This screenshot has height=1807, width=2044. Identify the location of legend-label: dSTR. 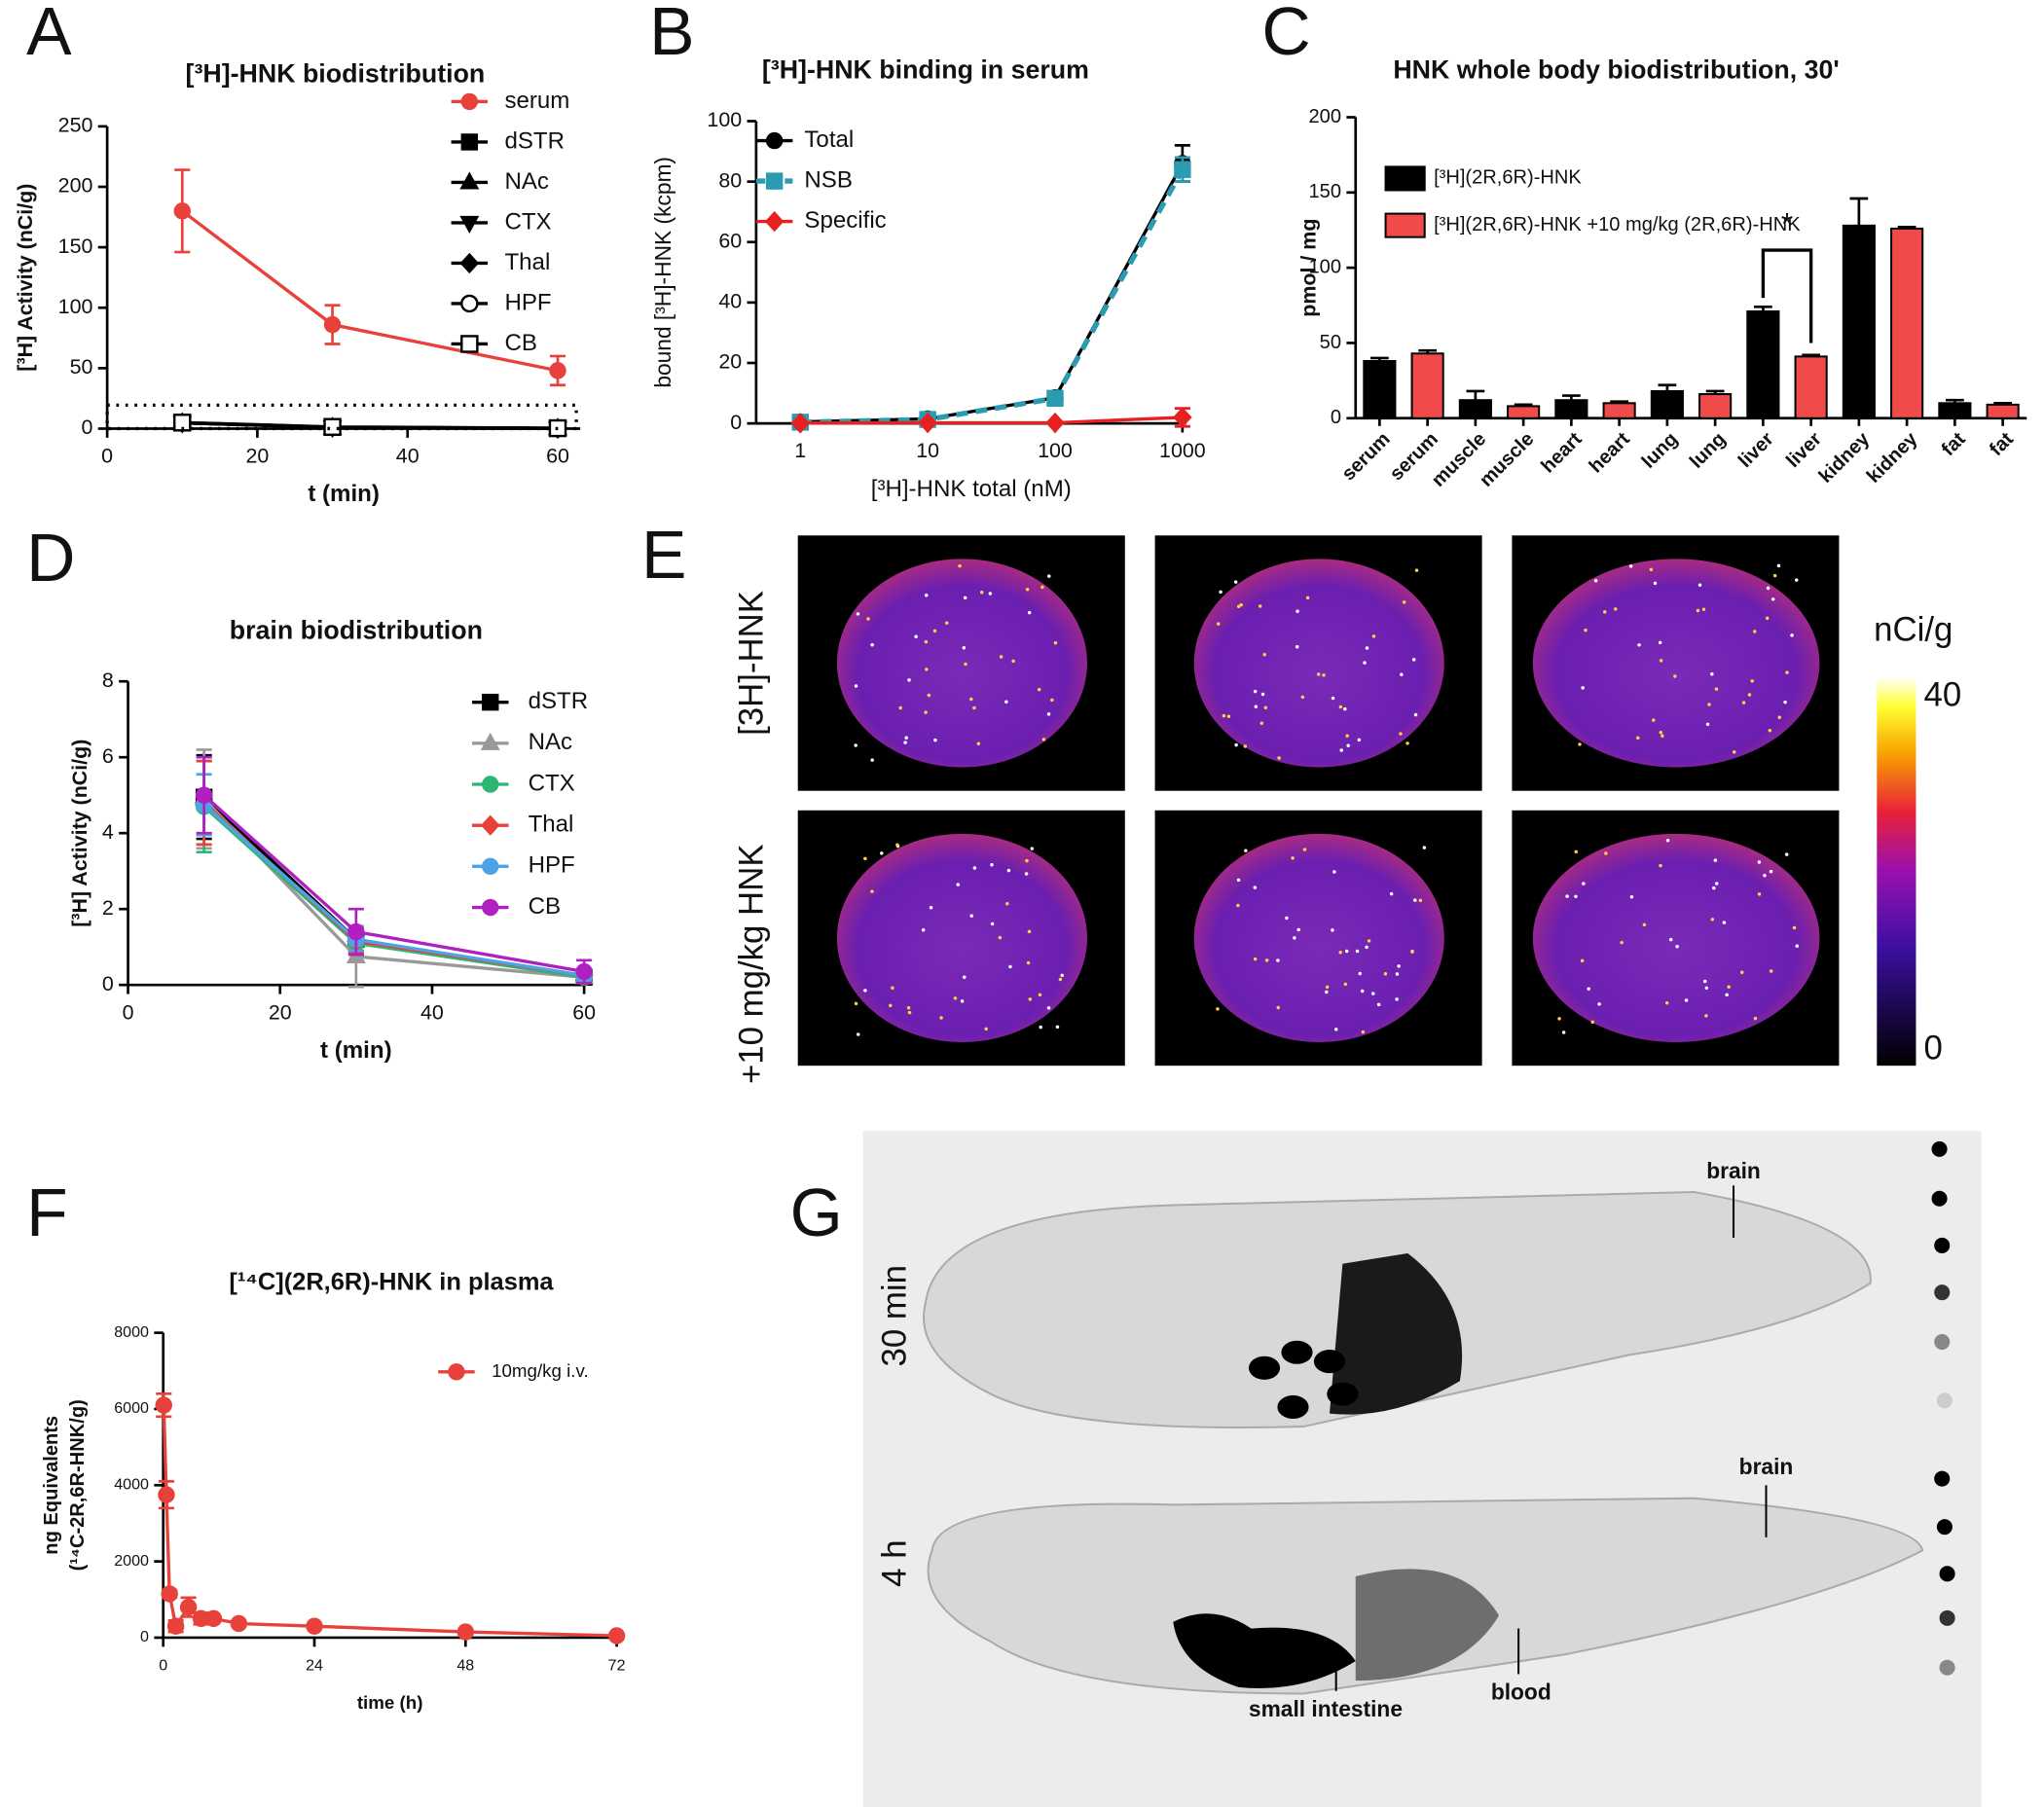
(559, 701).